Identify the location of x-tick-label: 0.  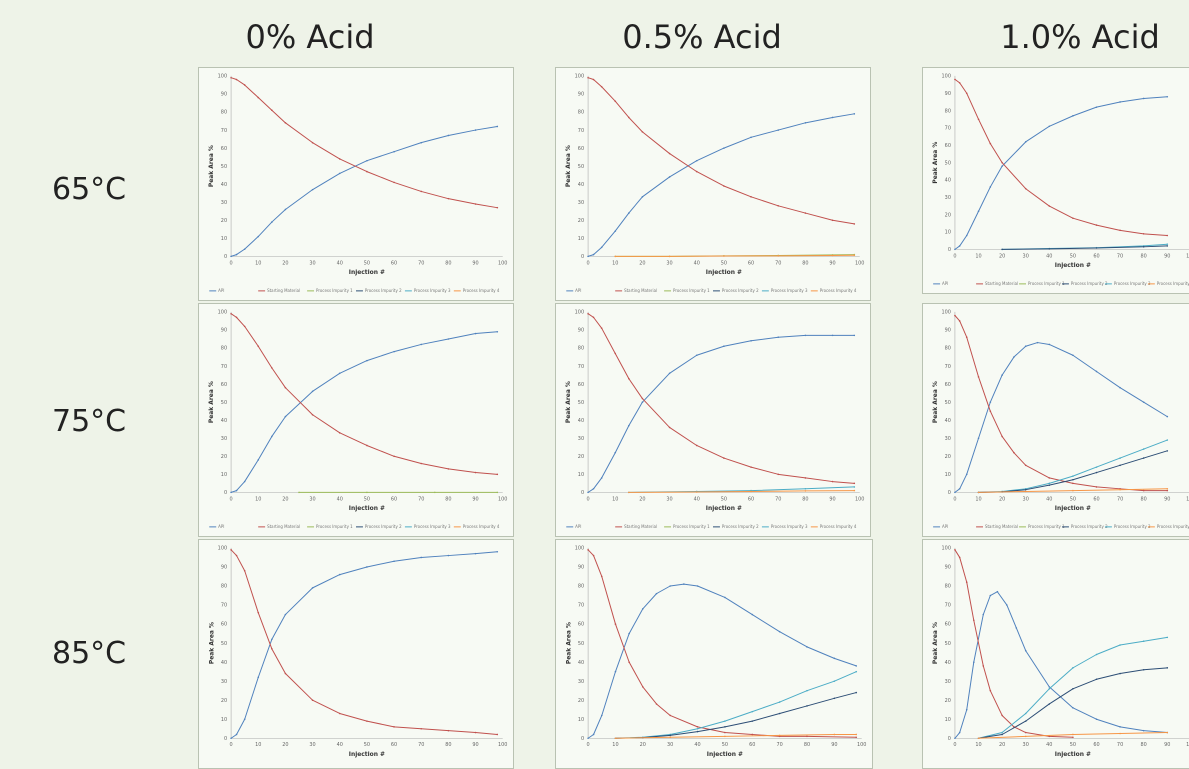
(954, 499).